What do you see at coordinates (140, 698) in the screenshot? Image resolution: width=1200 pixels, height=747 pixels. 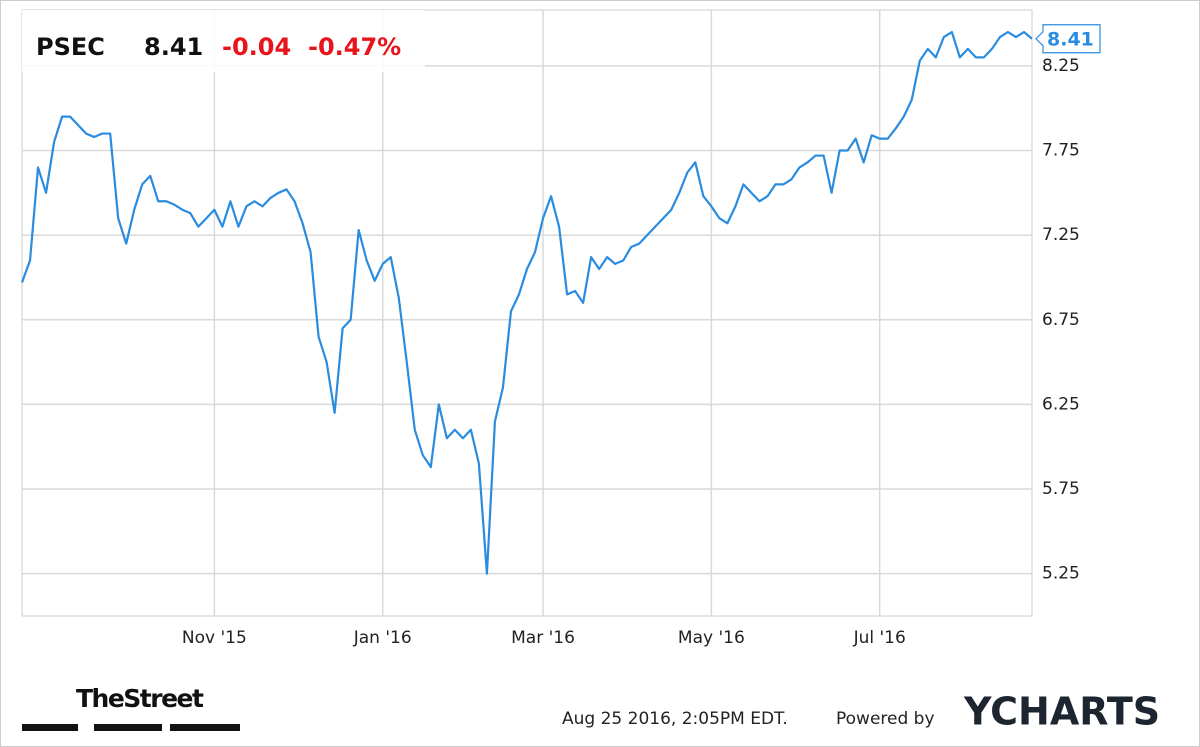 I see `brand-logo: TheStreet` at bounding box center [140, 698].